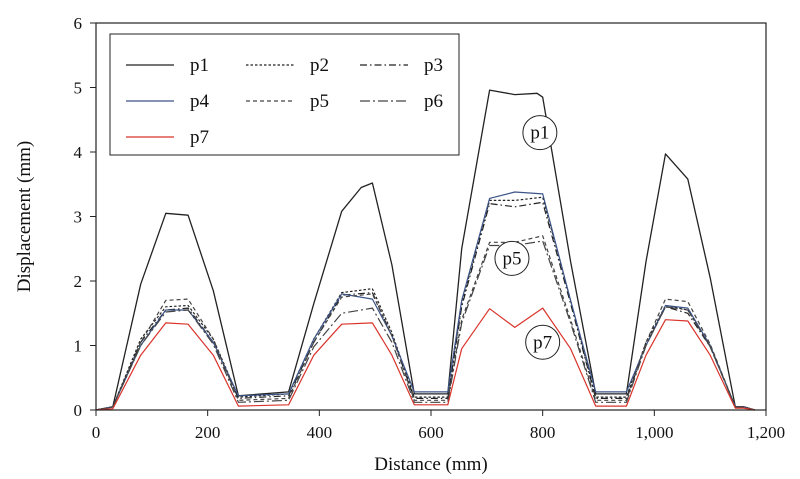 The width and height of the screenshot is (800, 479). I want to click on annotation-layer: p1 p5 p7, so click(527, 237).